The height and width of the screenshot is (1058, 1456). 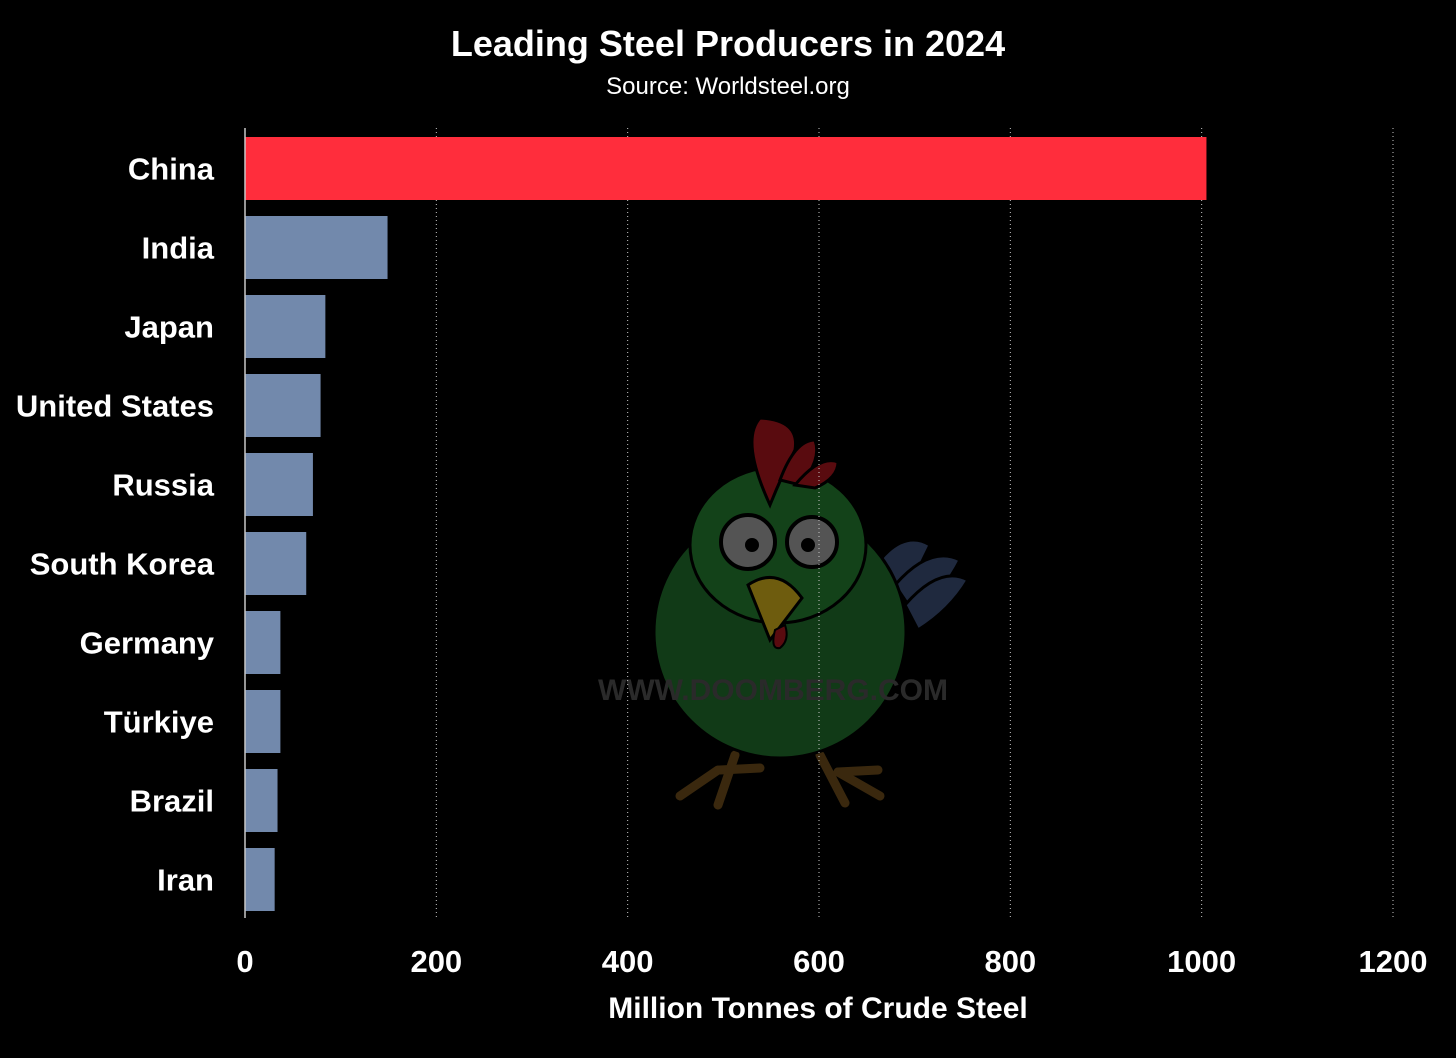 I want to click on watermark-text: WWW.DOOMBERG.COM, so click(x=773, y=690).